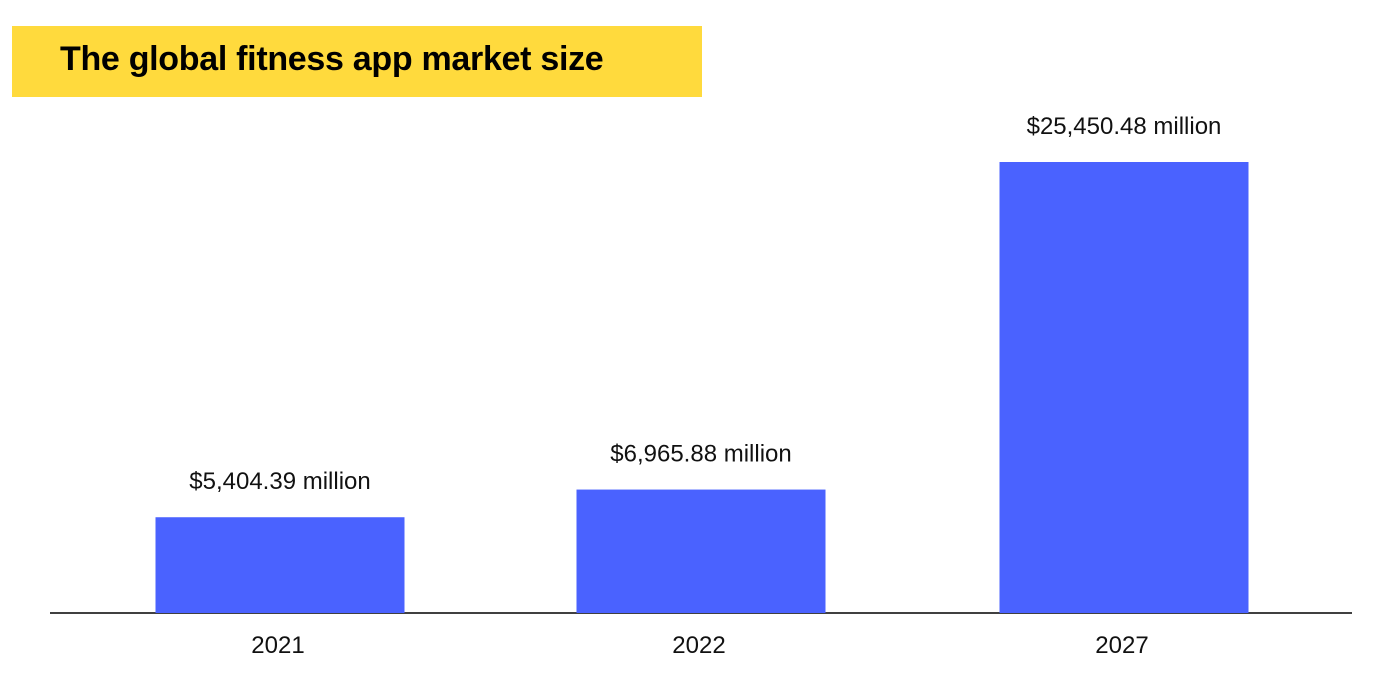  I want to click on title-banner: The global fitness app market size, so click(357, 61).